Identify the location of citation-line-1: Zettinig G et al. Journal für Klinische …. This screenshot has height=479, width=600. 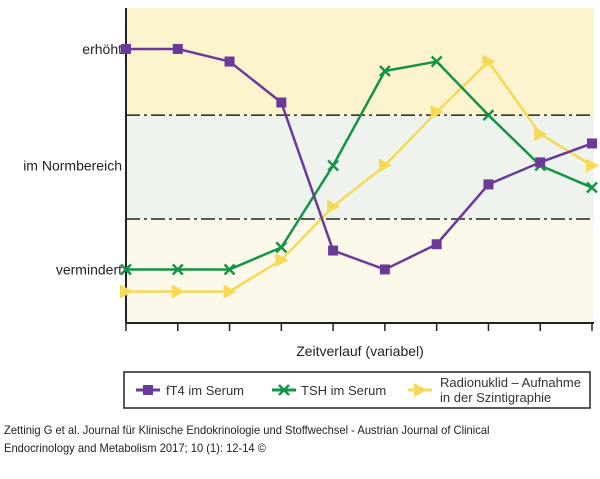
(247, 430).